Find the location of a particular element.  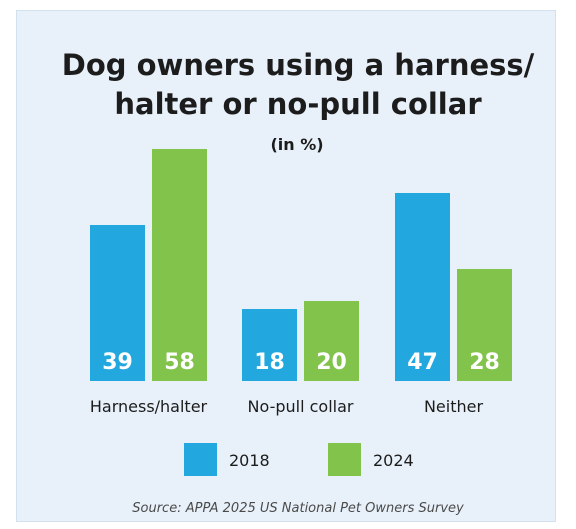

category-labels: Harness/halter No-pull collar Neither is located at coordinates (287, 406).